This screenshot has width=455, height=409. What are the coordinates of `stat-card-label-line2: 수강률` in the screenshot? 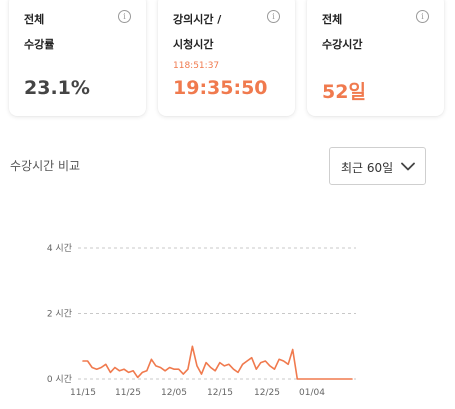 It's located at (39, 44).